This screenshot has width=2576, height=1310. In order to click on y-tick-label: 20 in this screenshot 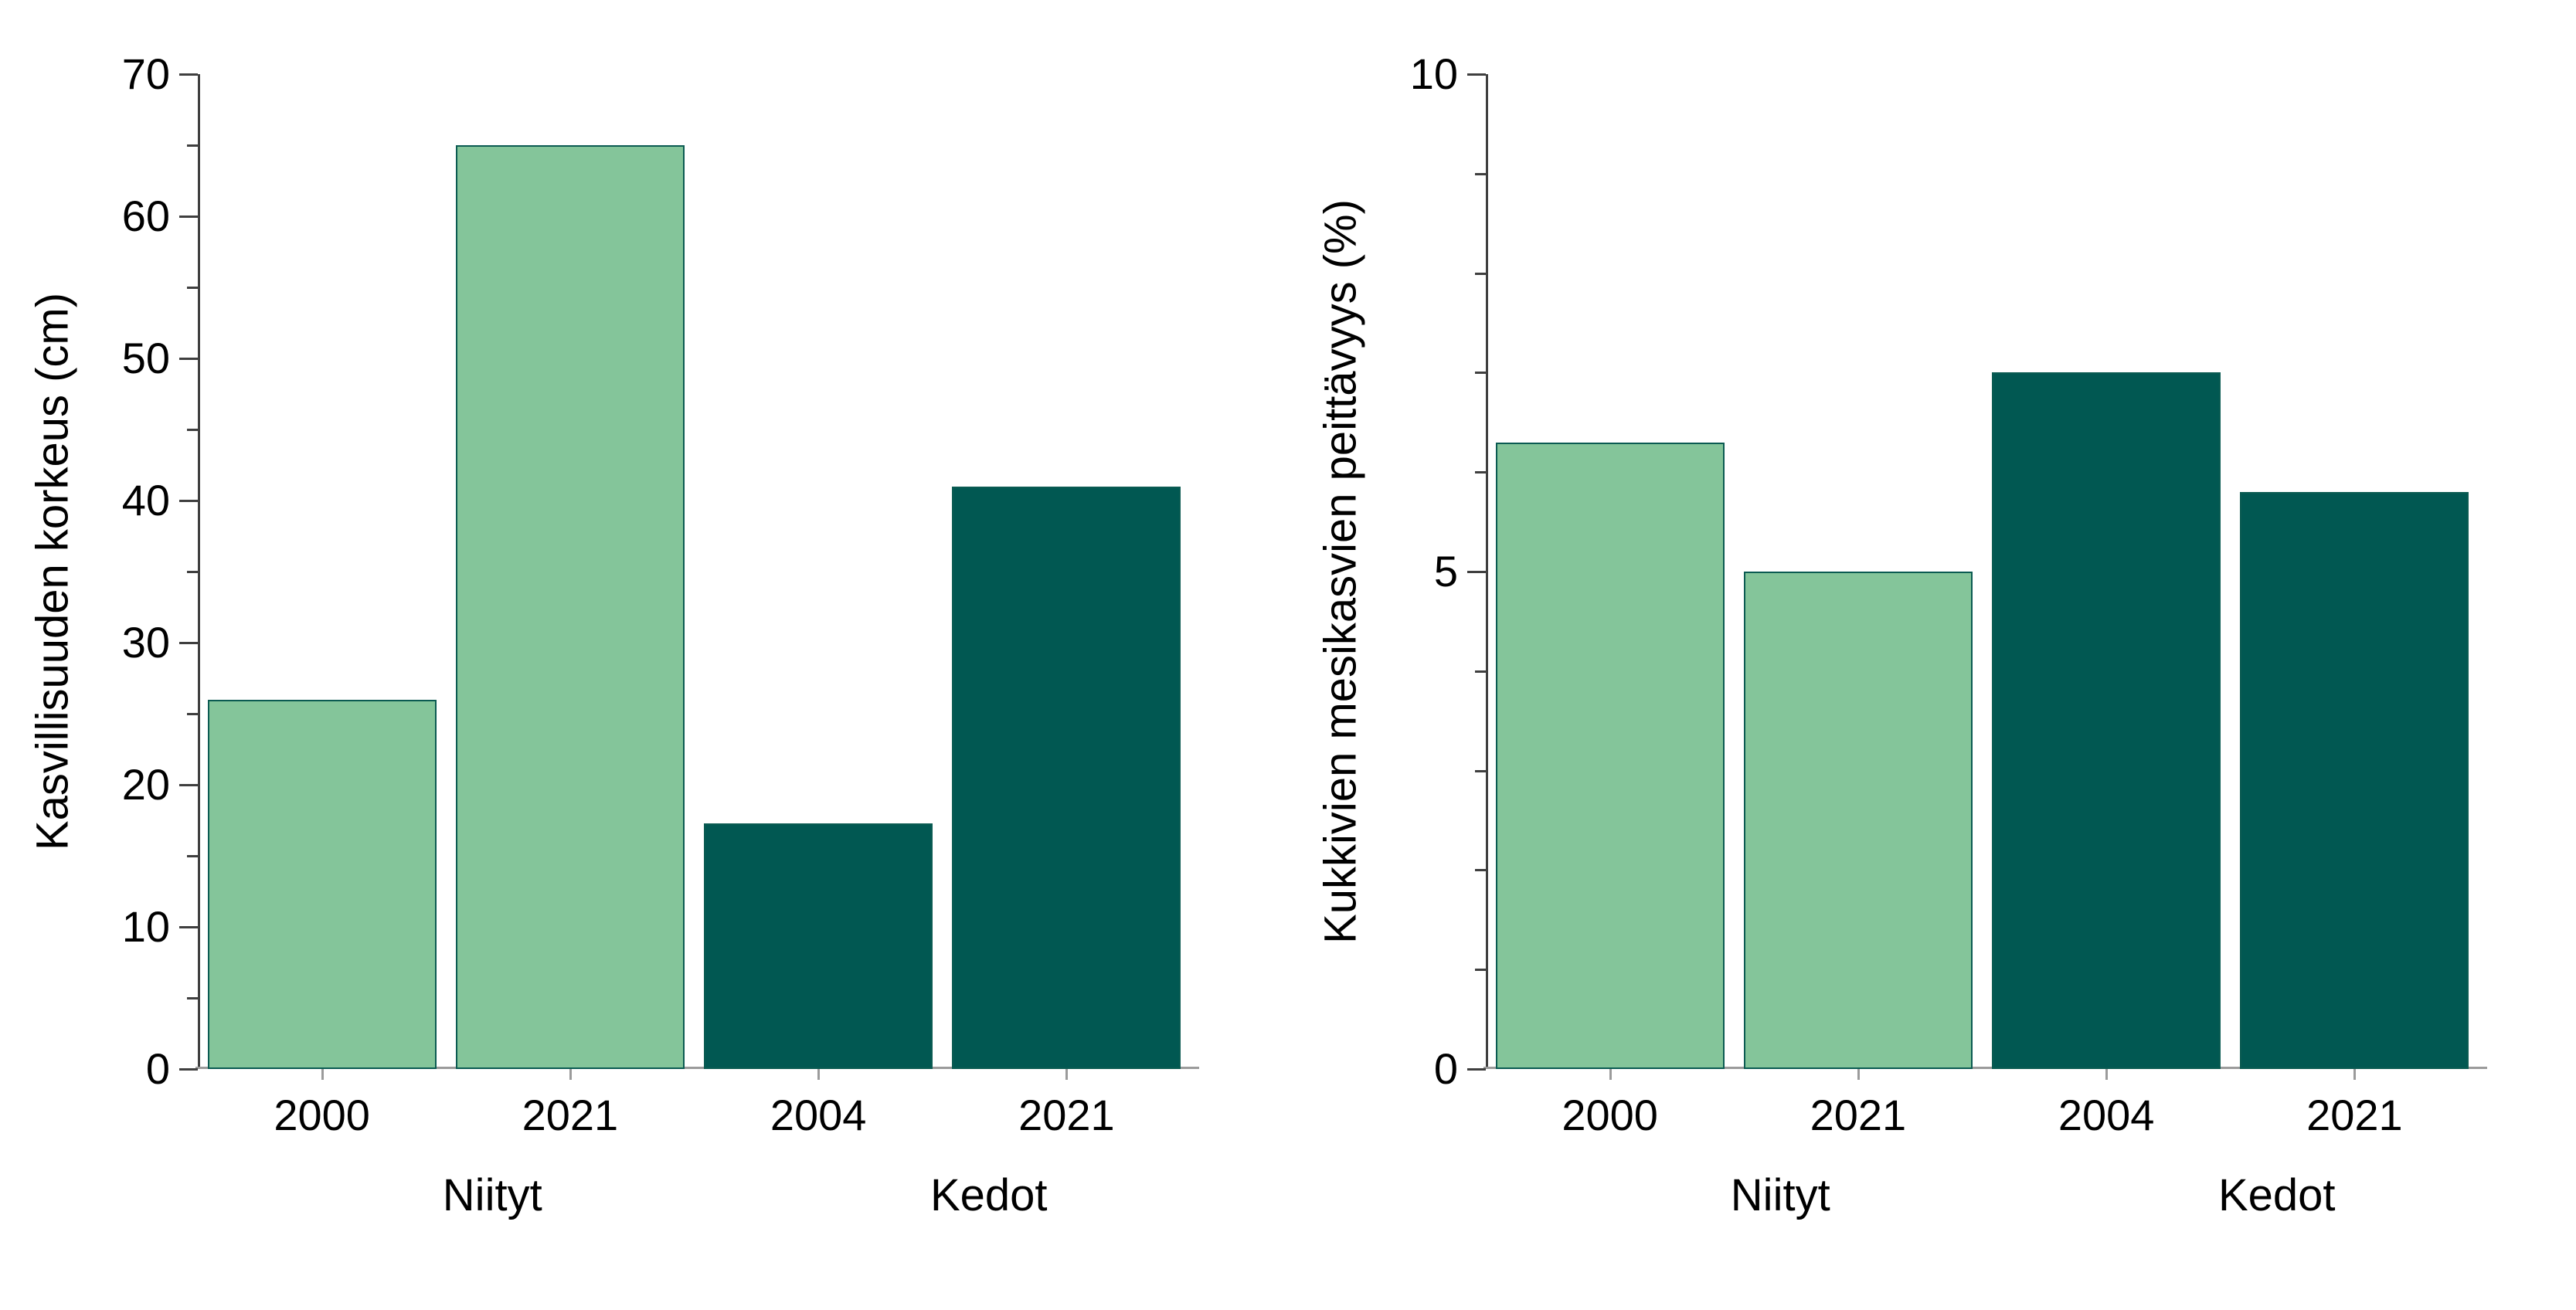, I will do `click(145, 784)`.